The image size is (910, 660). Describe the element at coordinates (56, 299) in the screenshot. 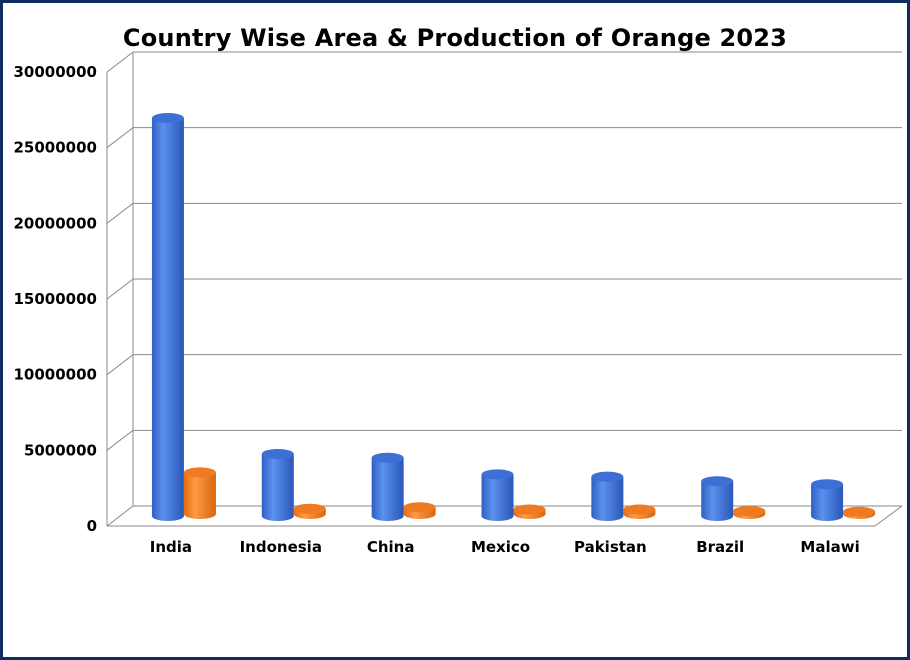

I see `y-tick-label: 15000000` at that location.